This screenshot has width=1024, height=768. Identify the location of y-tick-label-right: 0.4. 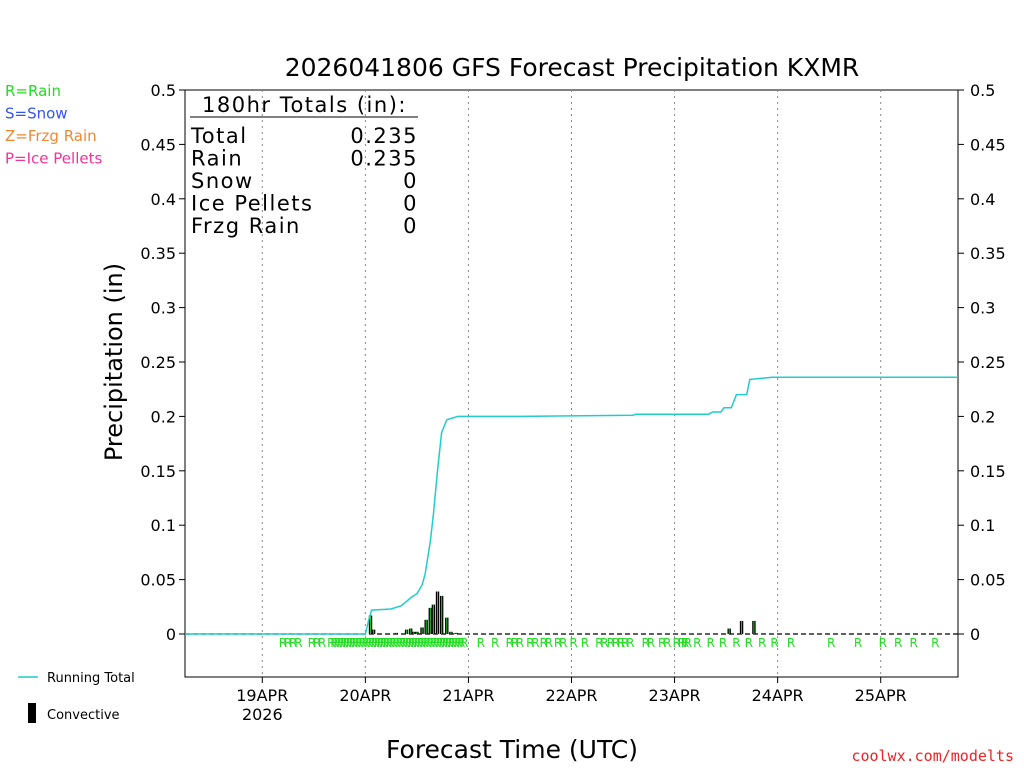
(982, 199).